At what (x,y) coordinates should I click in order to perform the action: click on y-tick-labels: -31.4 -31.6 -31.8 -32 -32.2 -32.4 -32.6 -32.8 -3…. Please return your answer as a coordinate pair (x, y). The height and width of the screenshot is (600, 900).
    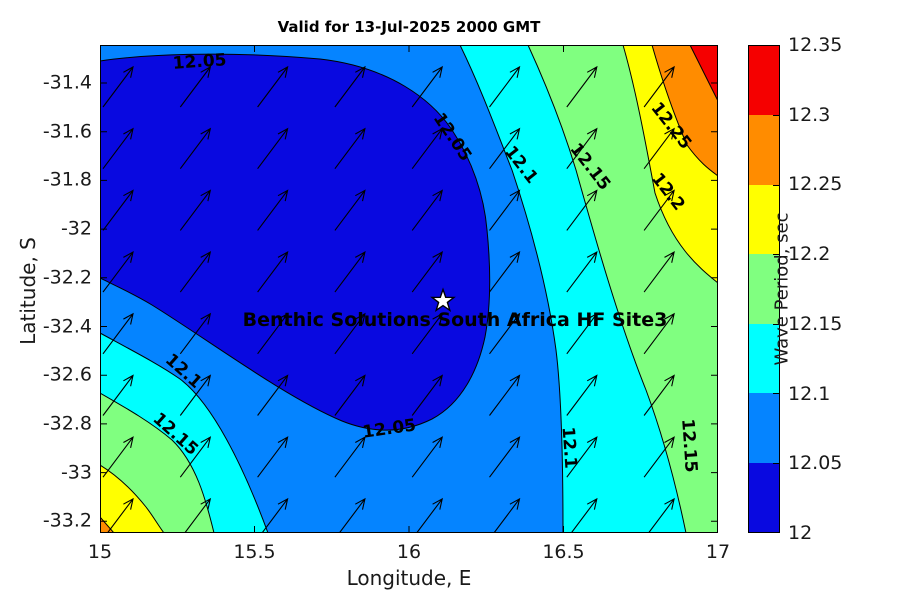
    Looking at the image, I should click on (46, 289).